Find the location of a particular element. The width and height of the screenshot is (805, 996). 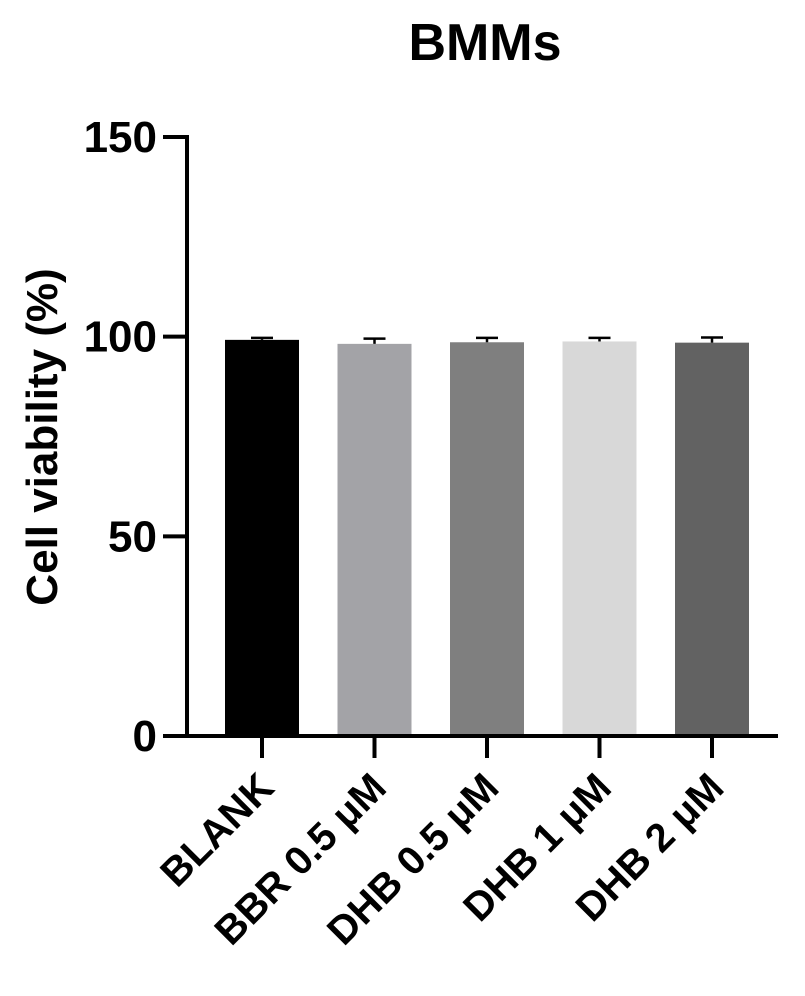

y-tick-label: 0 is located at coordinates (145, 736).